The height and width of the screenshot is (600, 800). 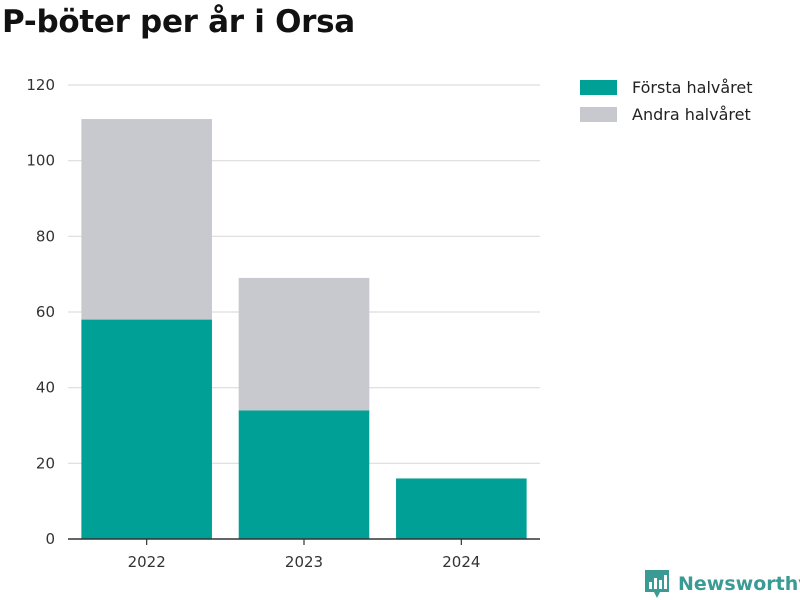 What do you see at coordinates (45, 388) in the screenshot?
I see `y-tick-label-40: 40` at bounding box center [45, 388].